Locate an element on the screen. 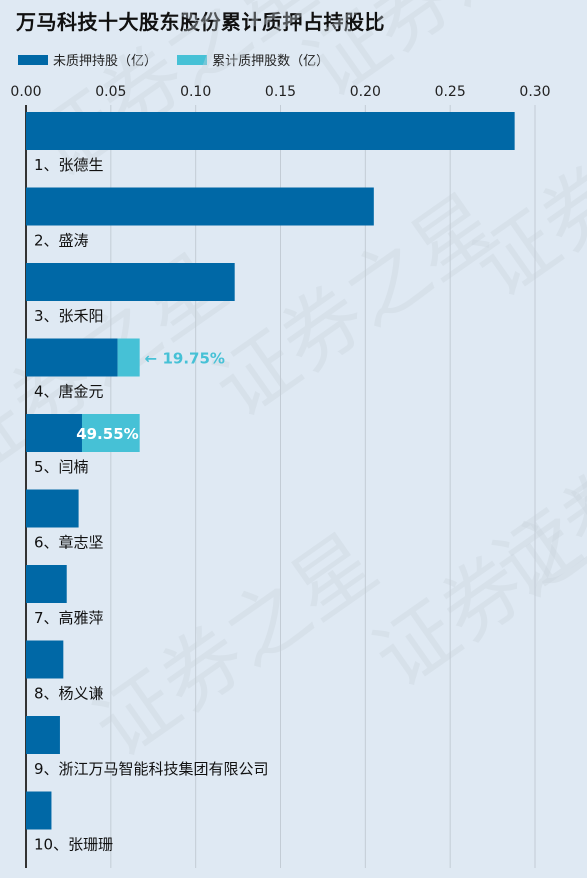  category-label: 6、章志坚 is located at coordinates (69, 543).